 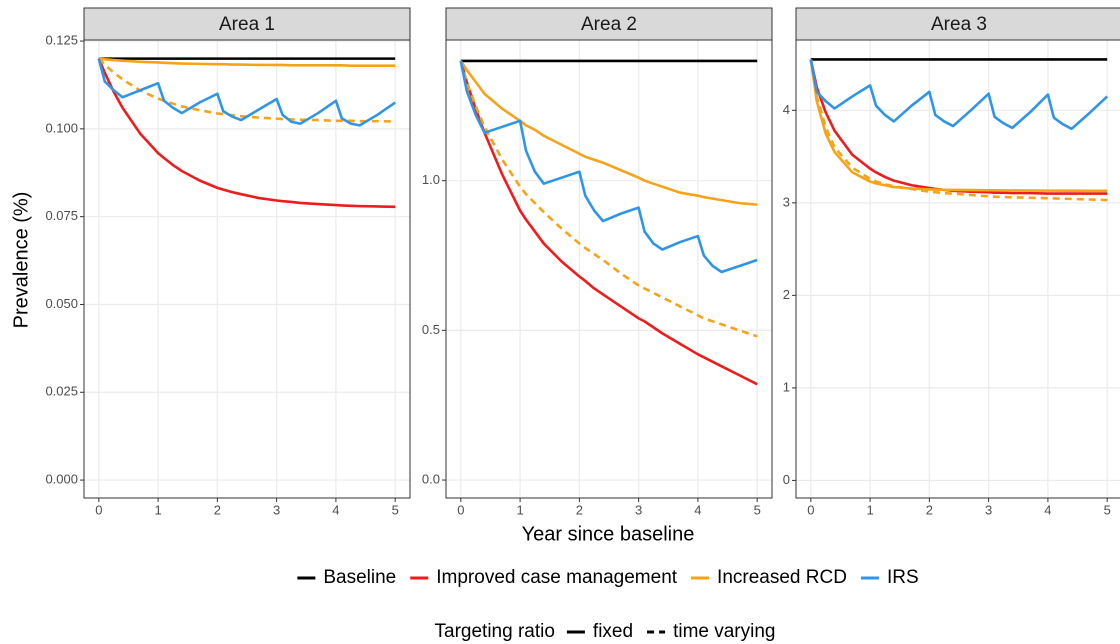 I want to click on legend-label: time varying, so click(x=724, y=631).